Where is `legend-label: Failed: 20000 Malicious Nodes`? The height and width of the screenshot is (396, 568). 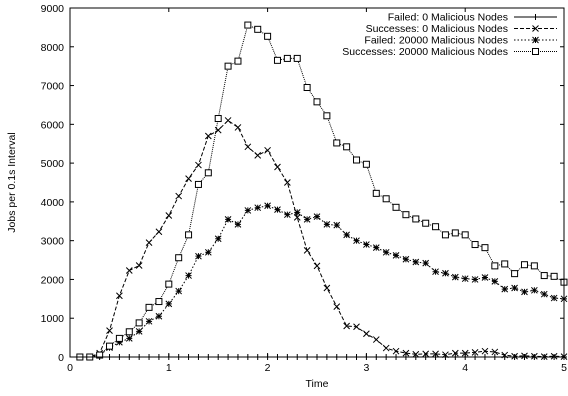 legend-label: Failed: 20000 Malicious Nodes is located at coordinates (436, 41).